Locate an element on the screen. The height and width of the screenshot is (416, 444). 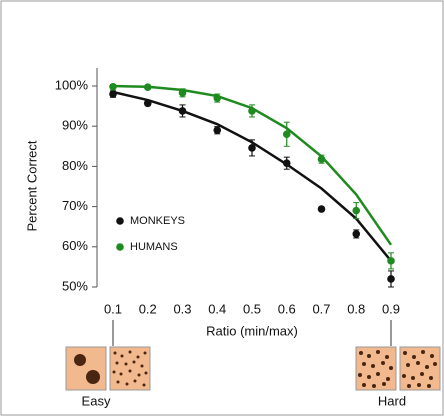
y-axis-title: Percent Correct is located at coordinates (31, 185).